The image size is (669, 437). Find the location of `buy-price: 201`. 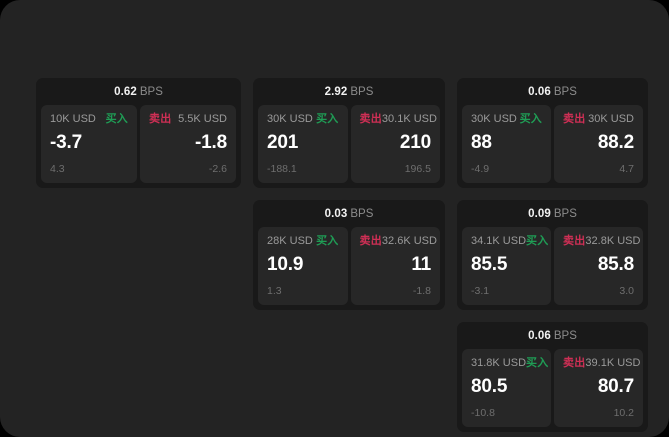

buy-price: 201 is located at coordinates (283, 142).